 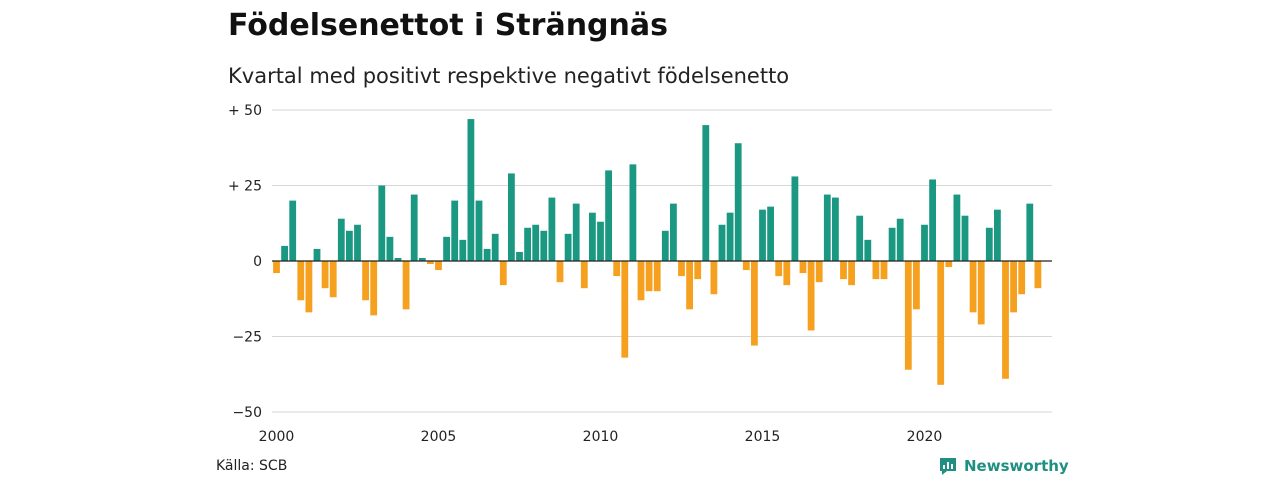 I want to click on source-label: Källa: SCB, so click(x=252, y=466).